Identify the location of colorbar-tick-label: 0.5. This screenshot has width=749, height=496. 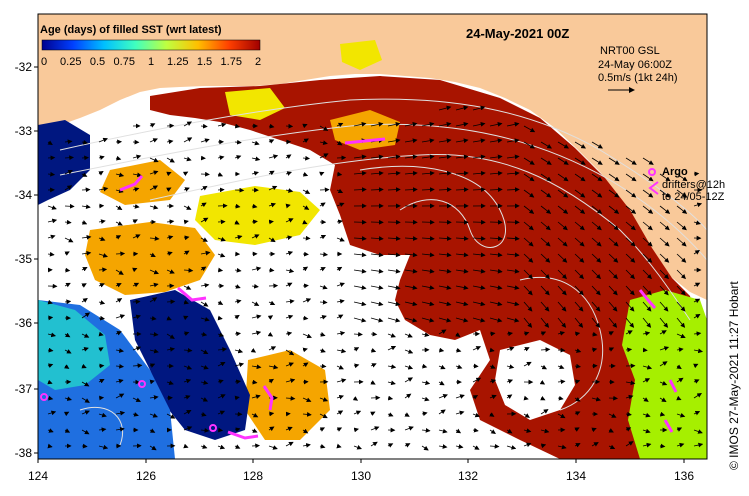
(97, 62).